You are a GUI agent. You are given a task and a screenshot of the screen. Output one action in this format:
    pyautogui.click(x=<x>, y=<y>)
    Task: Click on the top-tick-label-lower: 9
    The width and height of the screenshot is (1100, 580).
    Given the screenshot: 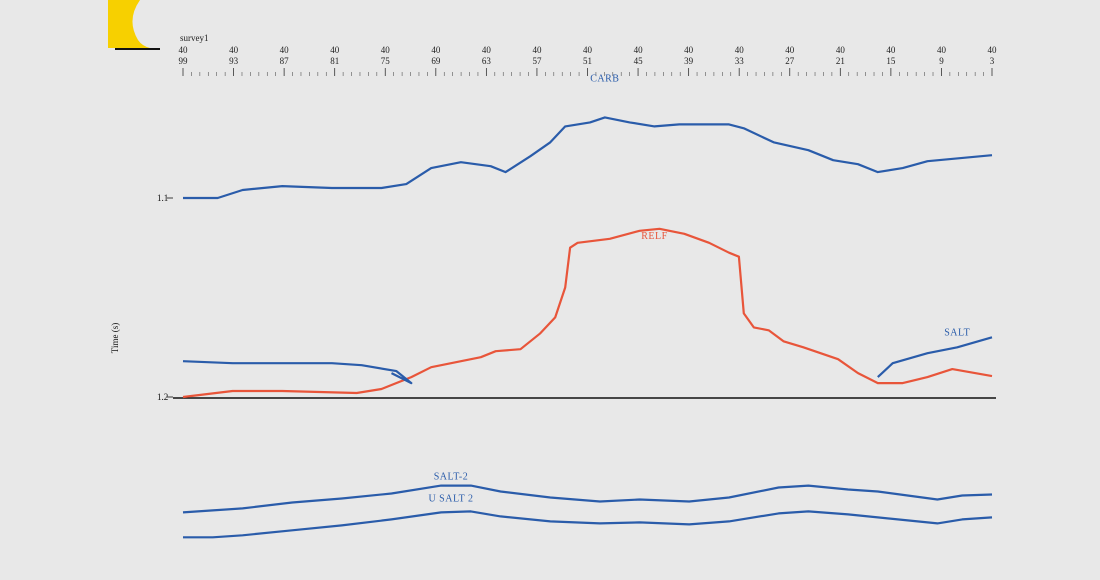 What is the action you would take?
    pyautogui.click(x=941, y=61)
    